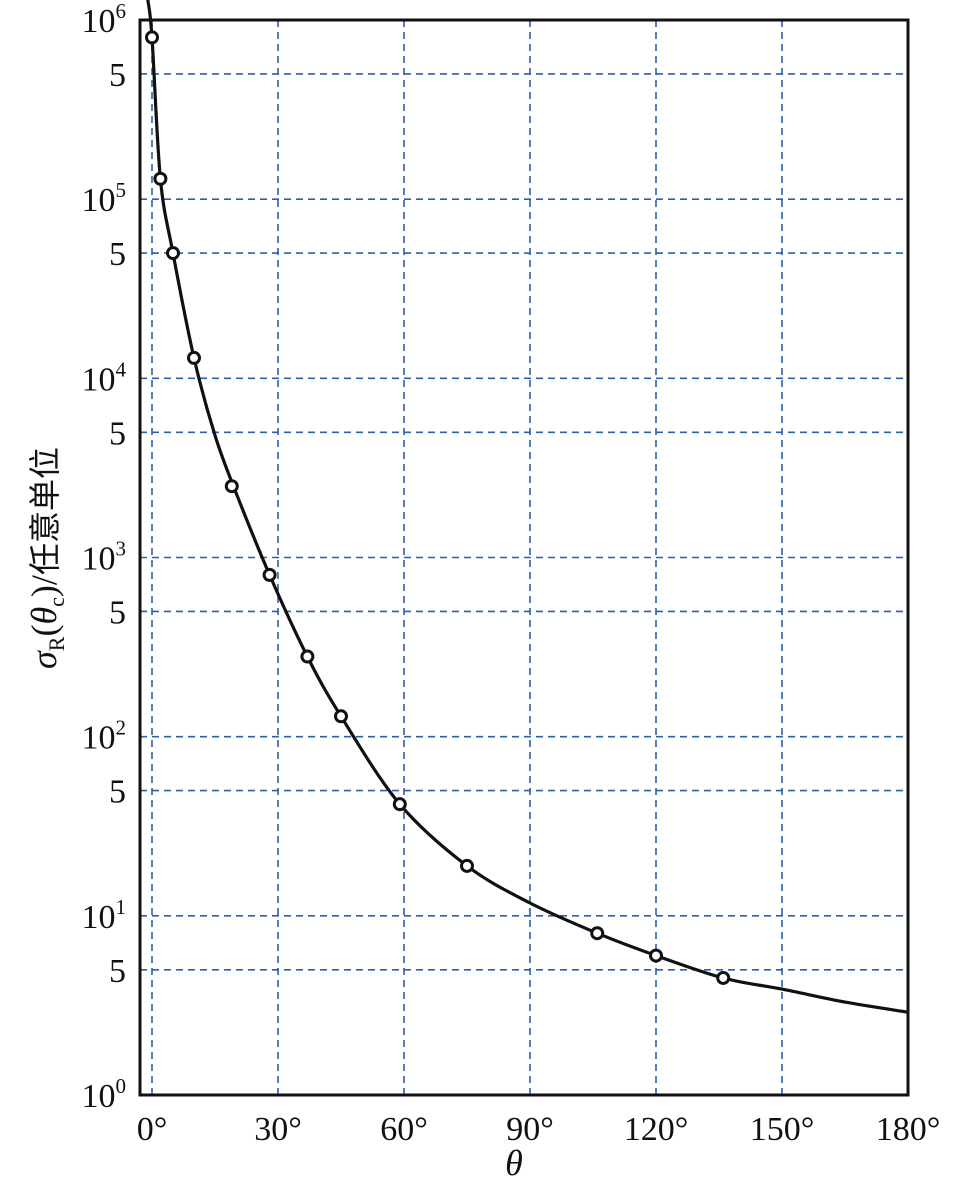 This screenshot has width=960, height=1190. I want to click on x-tick-label: 180°, so click(908, 1129).